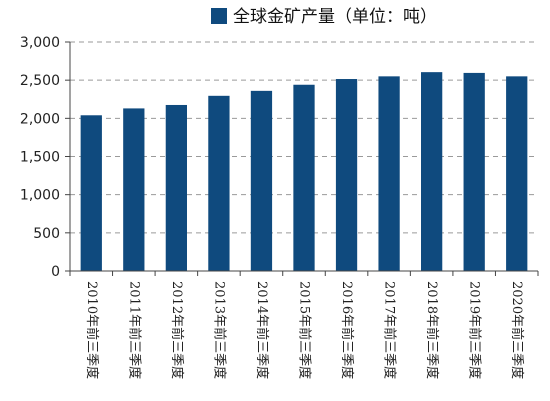  I want to click on x-tick-label: 2011年前三季度, so click(134, 330).